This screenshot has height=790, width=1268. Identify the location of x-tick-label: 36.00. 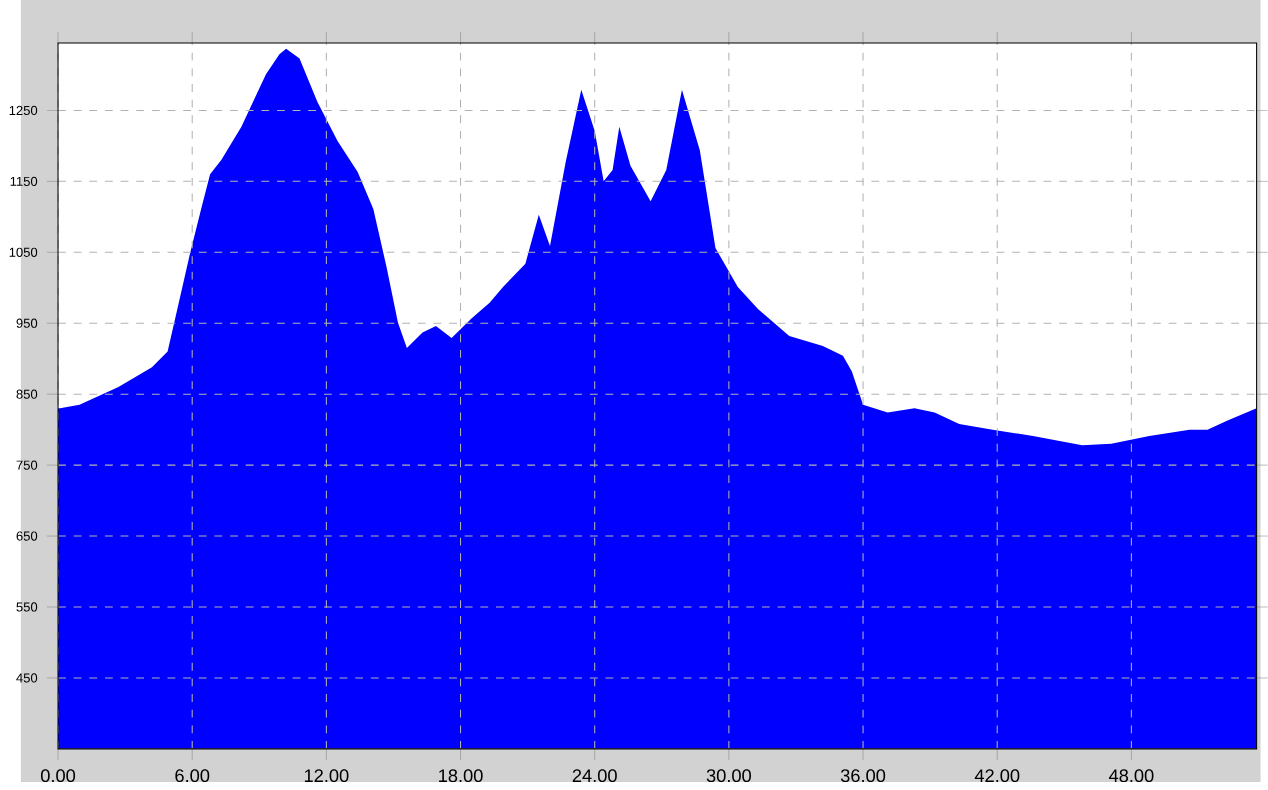
(863, 775).